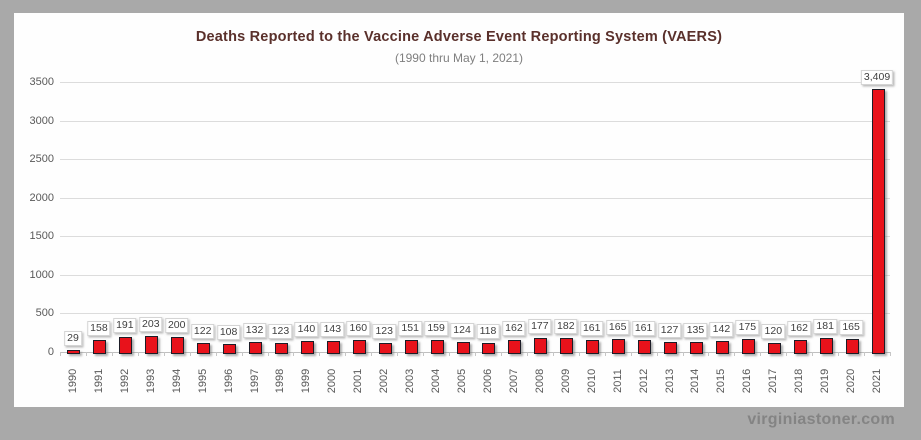 The image size is (921, 440). What do you see at coordinates (254, 381) in the screenshot?
I see `x-axis-tick-label: 1997` at bounding box center [254, 381].